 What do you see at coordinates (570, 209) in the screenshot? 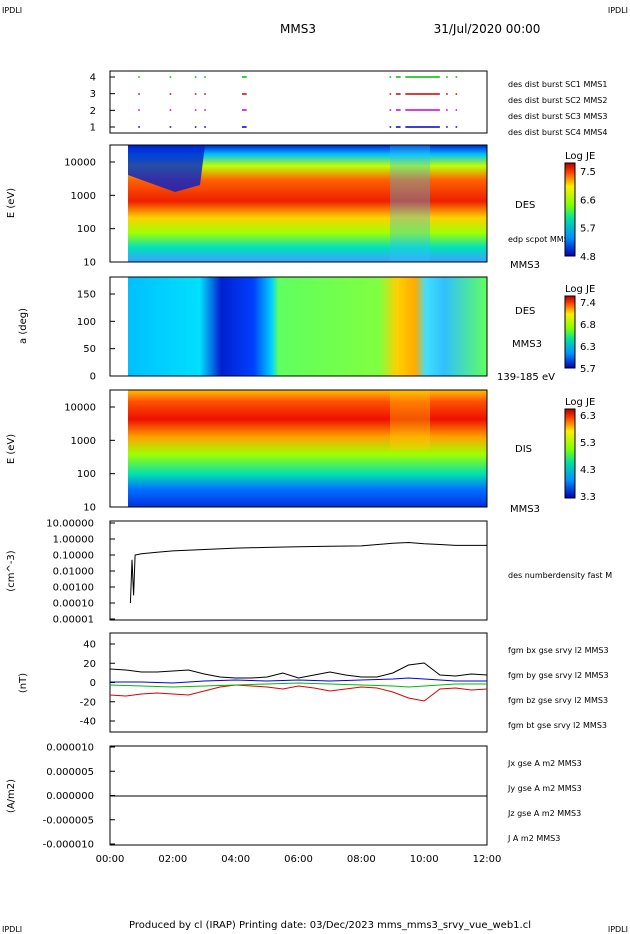
I see `des-energy-colorbar` at bounding box center [570, 209].